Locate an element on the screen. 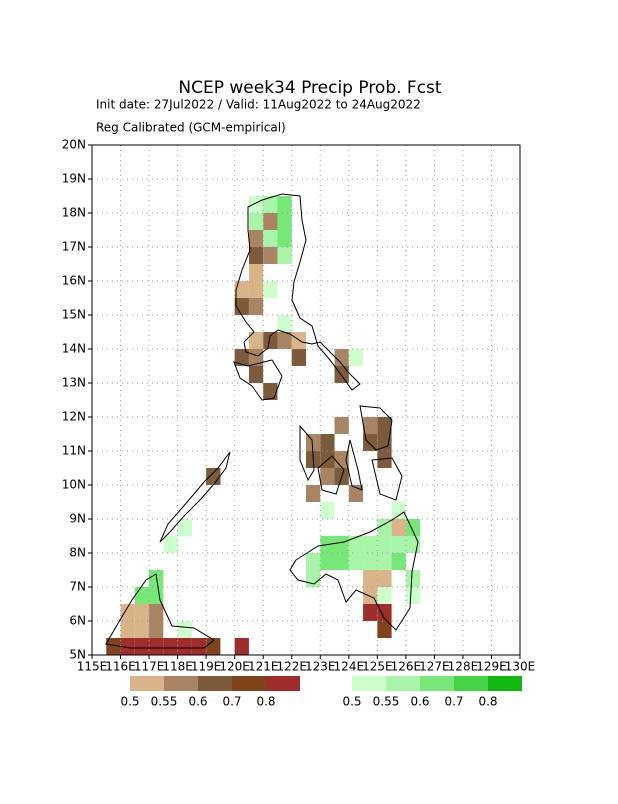  x-tick-label: 116E is located at coordinates (120, 667).